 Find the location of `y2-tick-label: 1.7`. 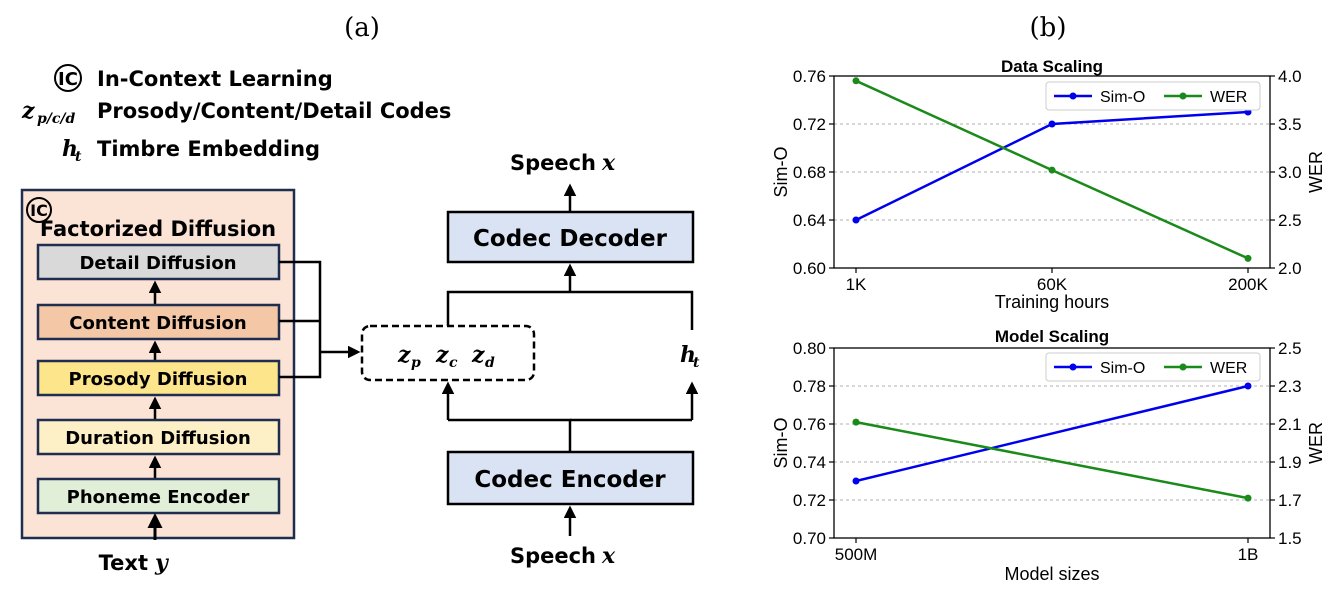

y2-tick-label: 1.7 is located at coordinates (1290, 500).